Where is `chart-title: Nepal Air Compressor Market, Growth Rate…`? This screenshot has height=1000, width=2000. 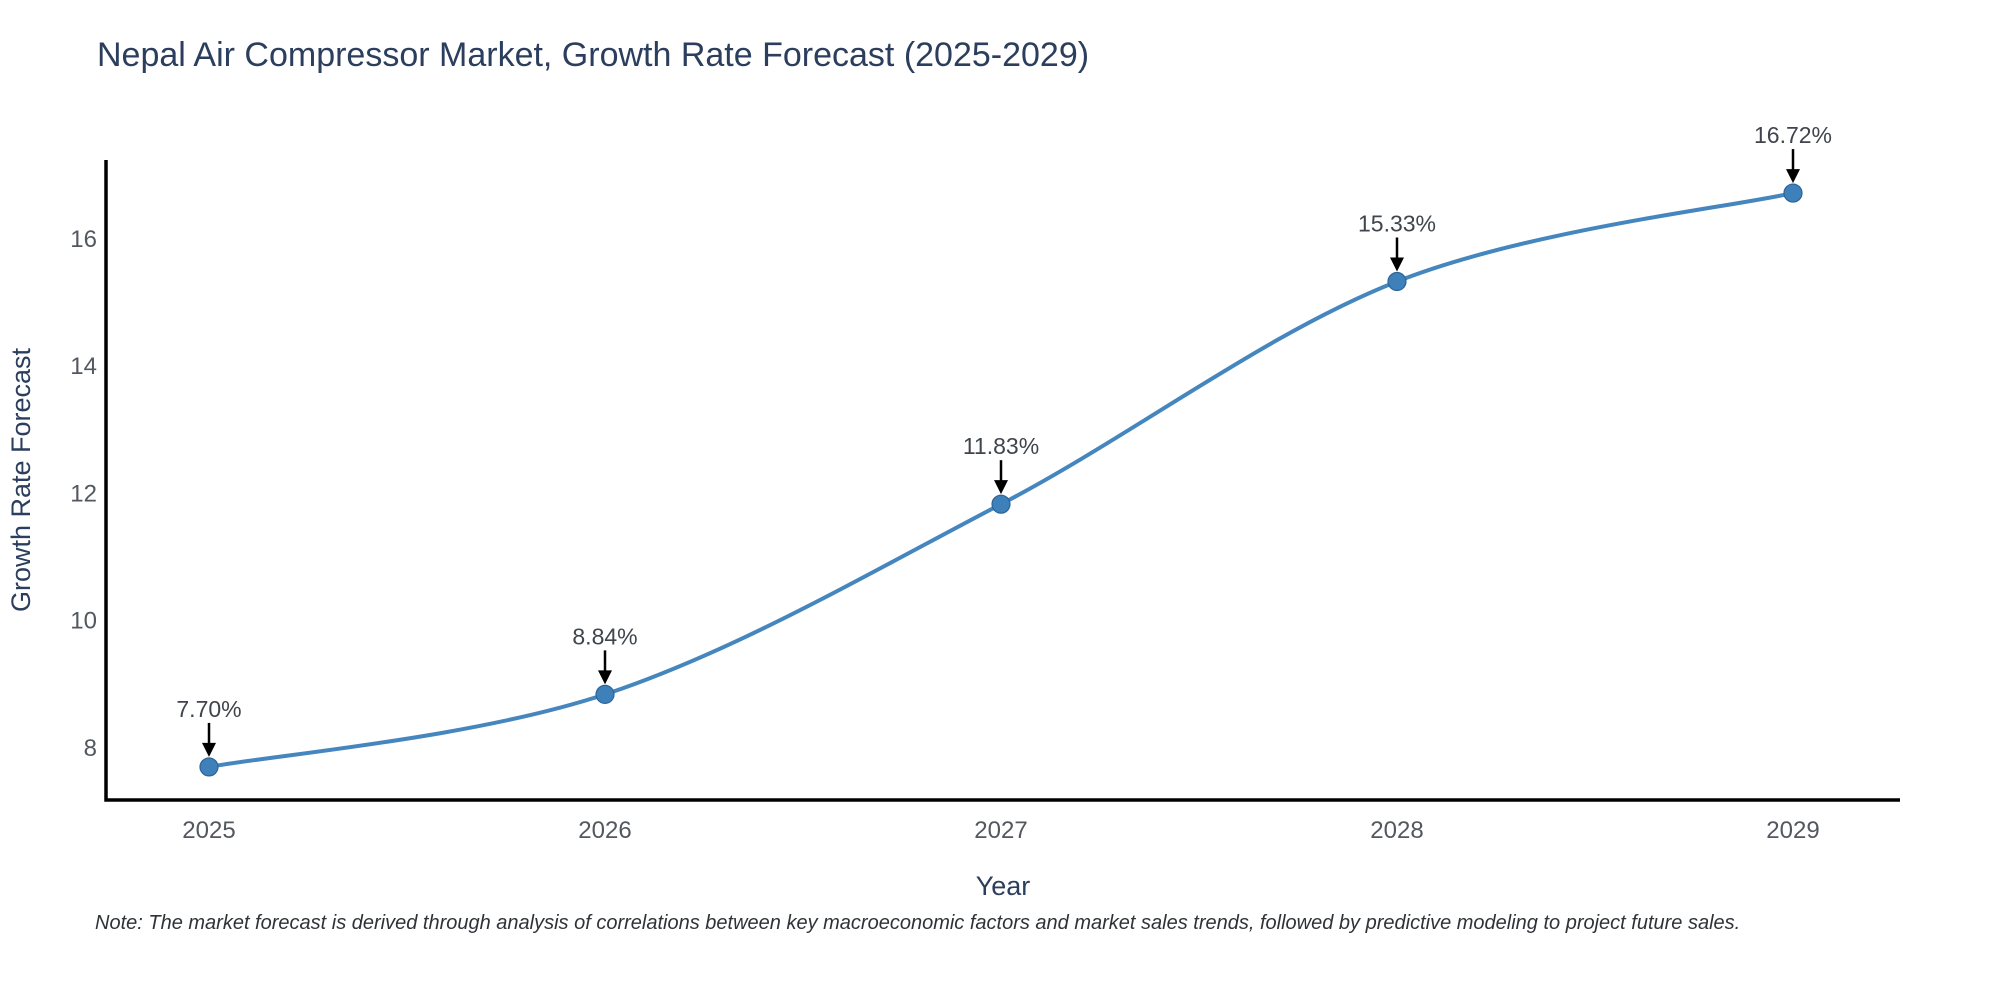 chart-title: Nepal Air Compressor Market, Growth Rate… is located at coordinates (593, 55).